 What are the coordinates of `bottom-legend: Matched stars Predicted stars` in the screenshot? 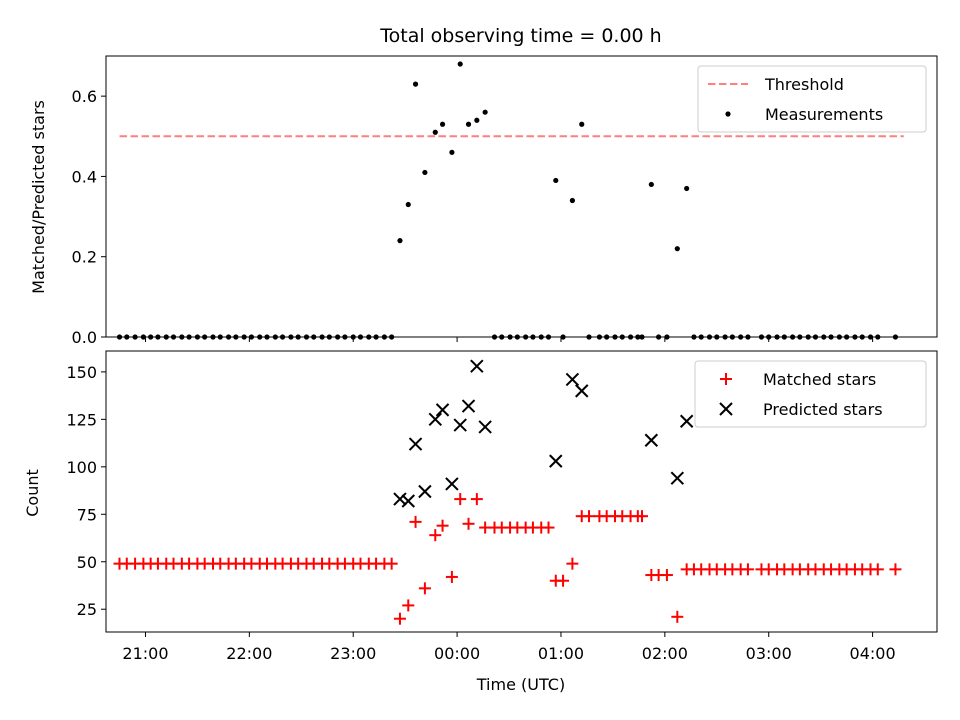 It's located at (810, 394).